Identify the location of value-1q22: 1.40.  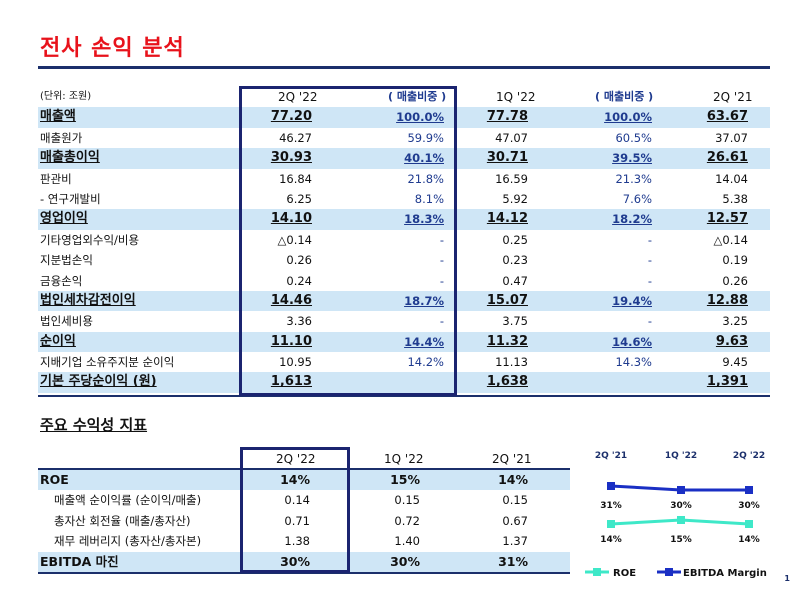
(407, 541).